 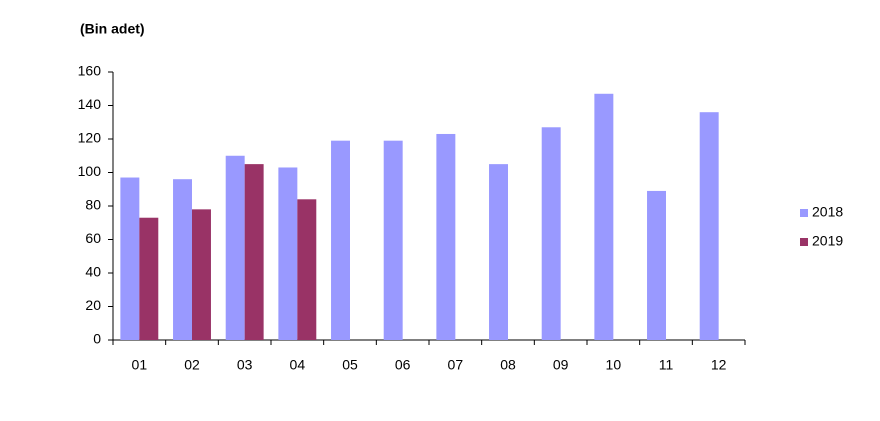 I want to click on x-tick-label: 10, so click(x=614, y=365).